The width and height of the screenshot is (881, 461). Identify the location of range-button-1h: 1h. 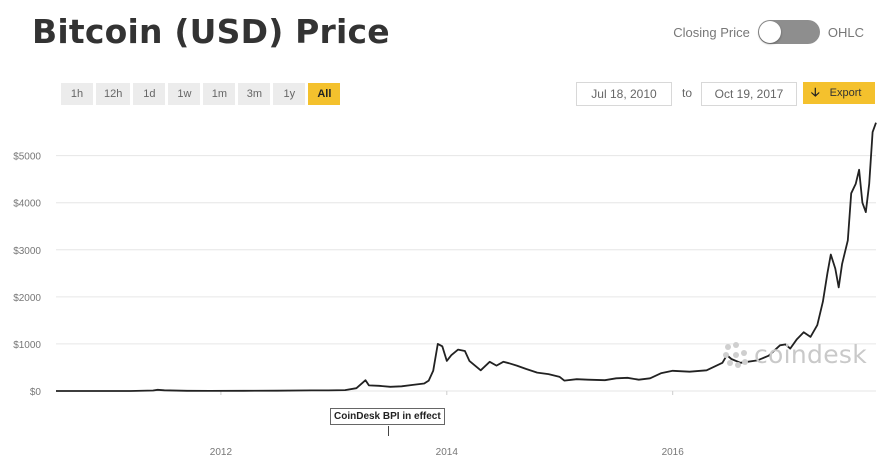
(77, 94).